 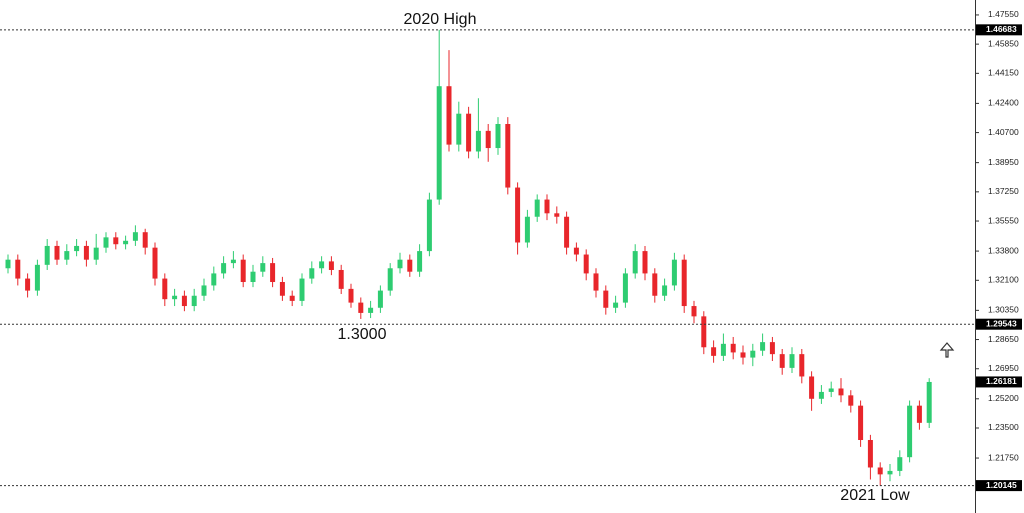 What do you see at coordinates (1003, 43) in the screenshot?
I see `y-tick-label: 1.45850` at bounding box center [1003, 43].